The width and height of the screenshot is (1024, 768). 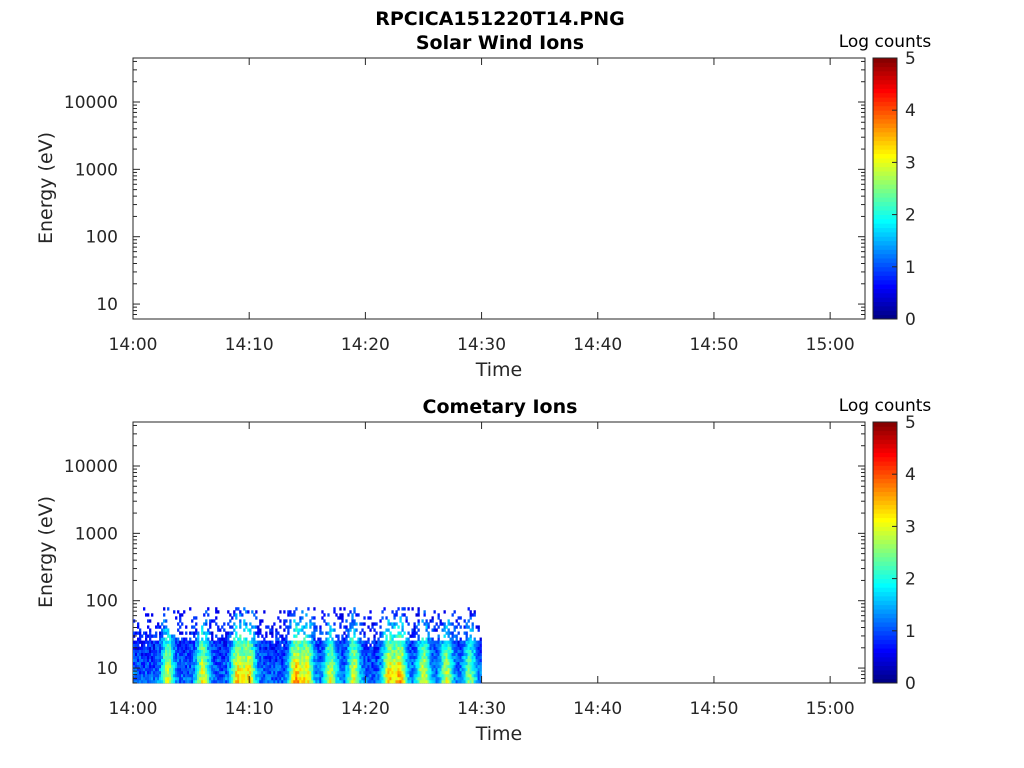 I want to click on x-tick-label: 14:10, so click(x=249, y=709).